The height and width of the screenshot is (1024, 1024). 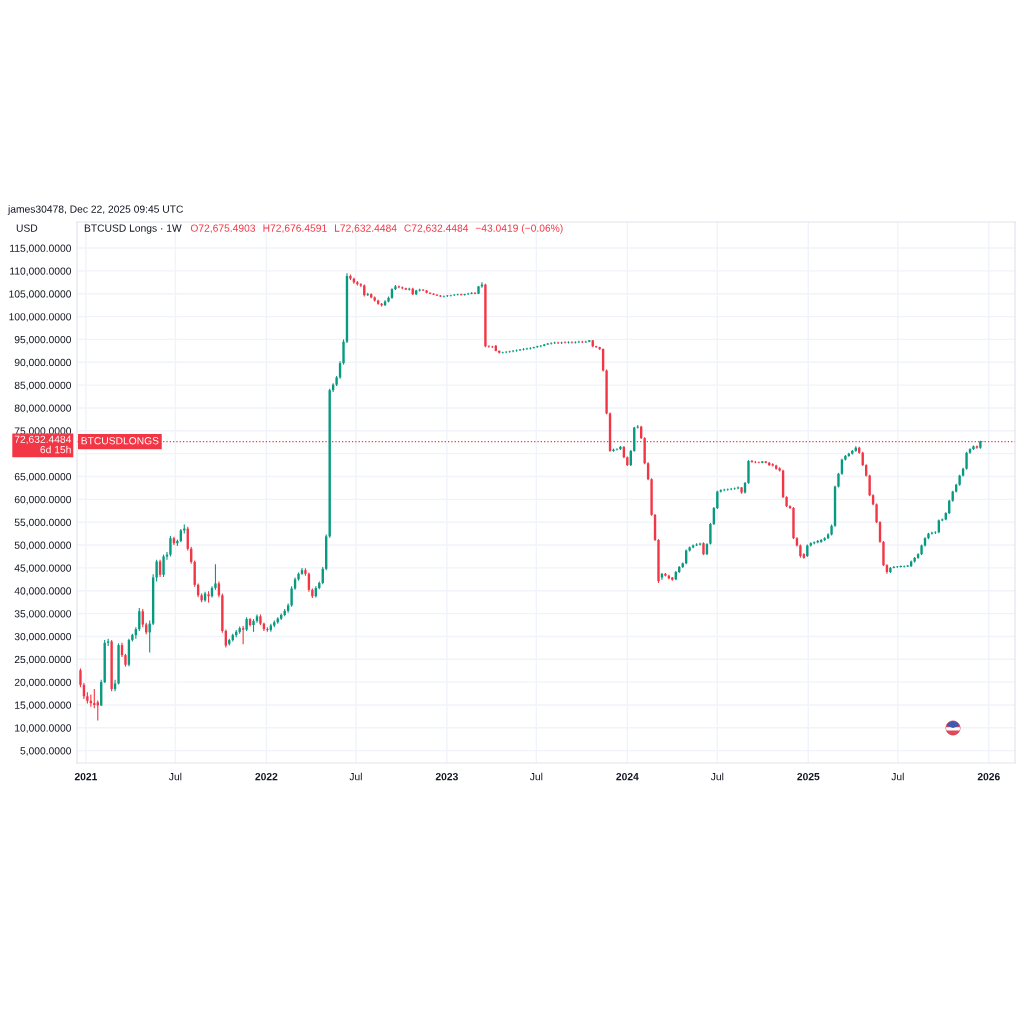 What do you see at coordinates (41, 271) in the screenshot?
I see `y-tick-label: 110,000.0000` at bounding box center [41, 271].